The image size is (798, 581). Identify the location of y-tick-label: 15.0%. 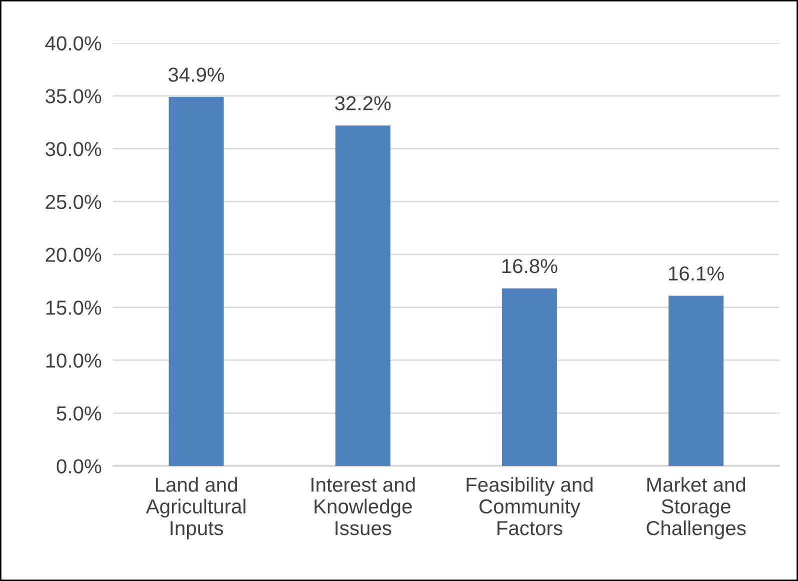
(74, 307).